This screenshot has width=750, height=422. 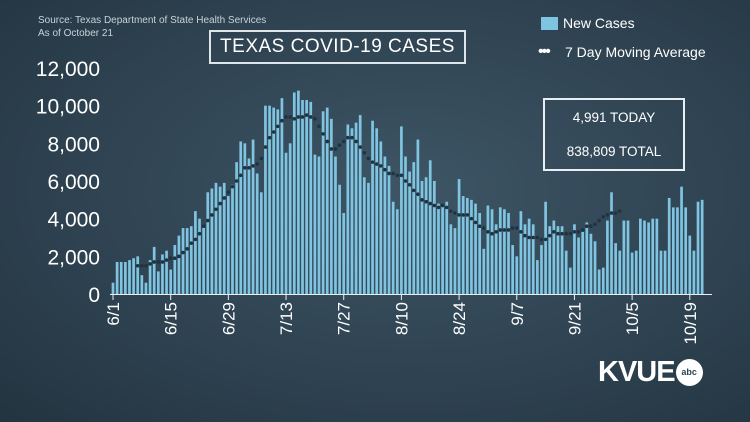 What do you see at coordinates (689, 372) in the screenshot?
I see `abc-badge-icon: abc` at bounding box center [689, 372].